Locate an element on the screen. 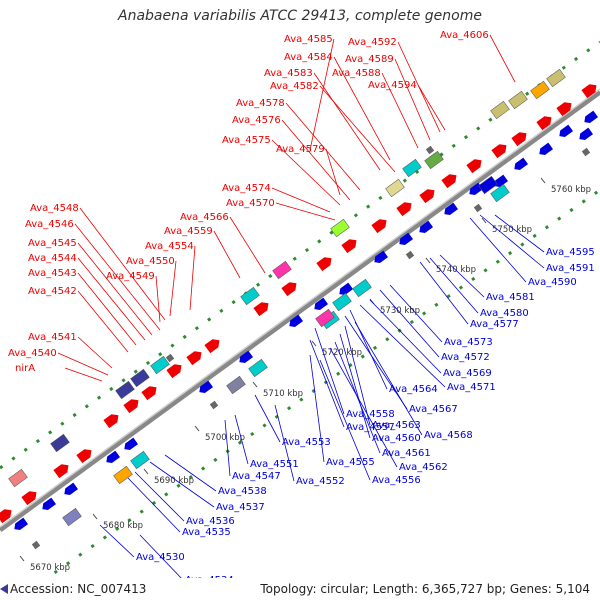 The width and height of the screenshot is (600, 600). reverse-gene-label: Ava_4569 is located at coordinates (467, 373).